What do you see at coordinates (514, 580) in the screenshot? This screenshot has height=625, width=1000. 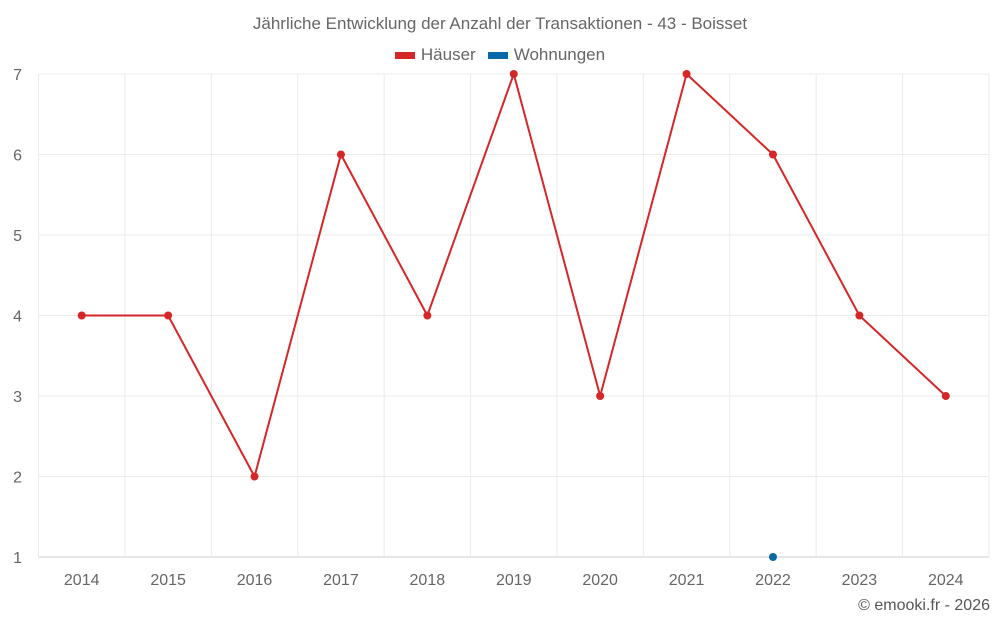 I see `x-tick-label: 2019` at bounding box center [514, 580].